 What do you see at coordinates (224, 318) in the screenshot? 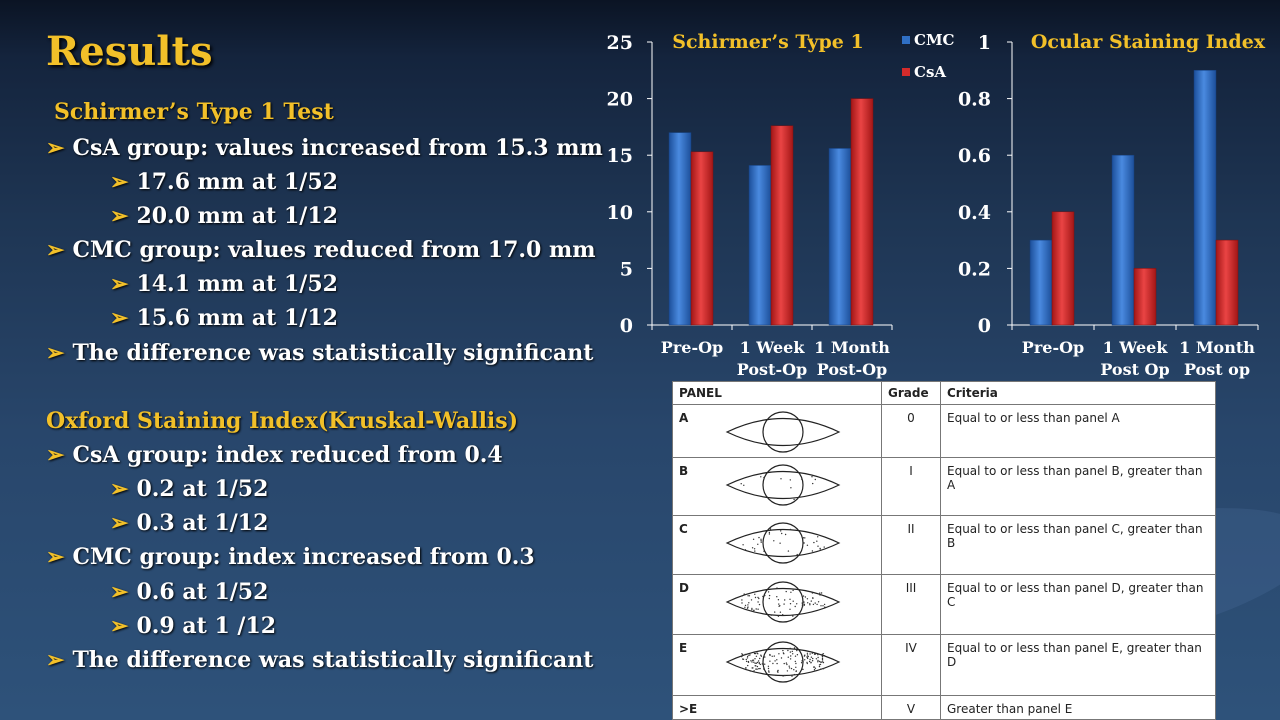
I see `schirmer-line-6: ➢ 15.6 mm at 1/12` at bounding box center [224, 318].